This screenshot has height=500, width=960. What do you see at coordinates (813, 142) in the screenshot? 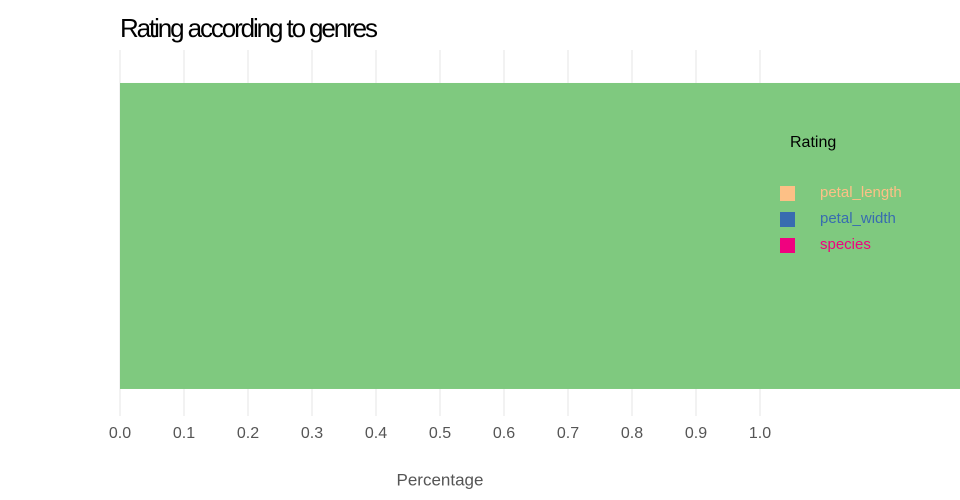
I see `legend-title: Rating` at bounding box center [813, 142].